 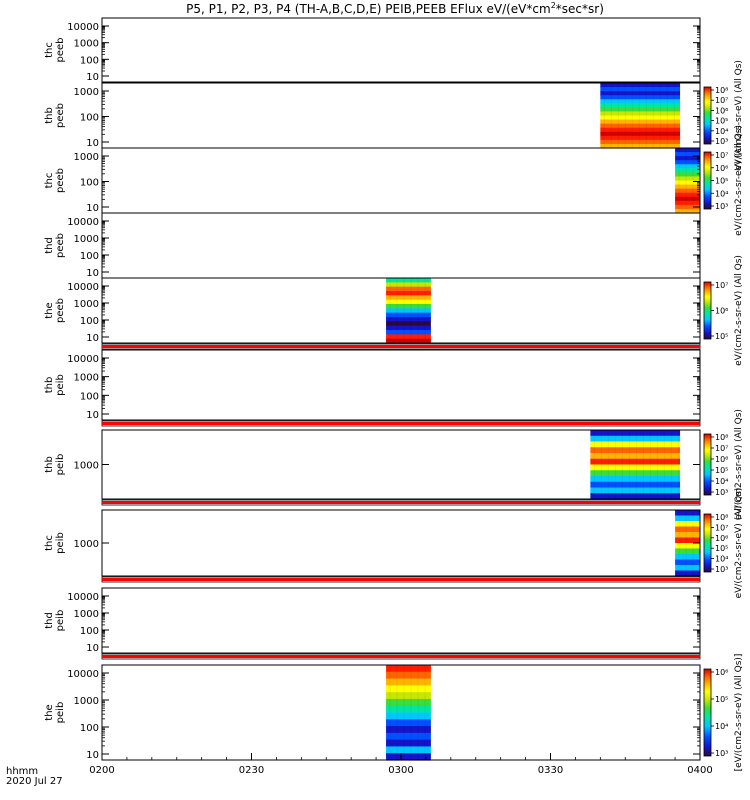 What do you see at coordinates (49, 310) in the screenshot?
I see `panel-label-probe: the` at bounding box center [49, 310].